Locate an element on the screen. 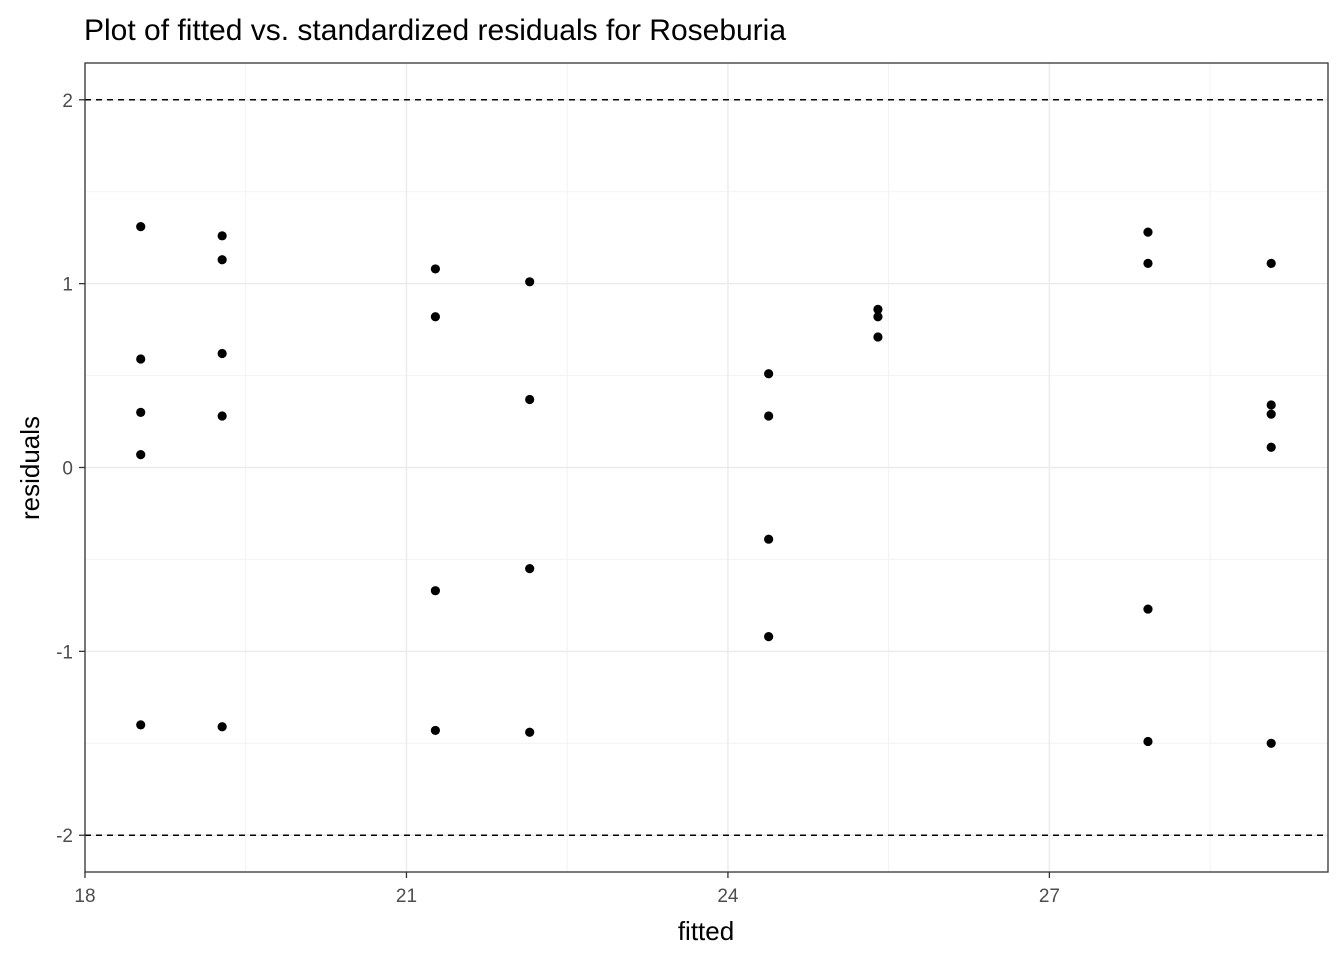 This screenshot has height=960, width=1344. x-axis-title: fitted is located at coordinates (706, 931).